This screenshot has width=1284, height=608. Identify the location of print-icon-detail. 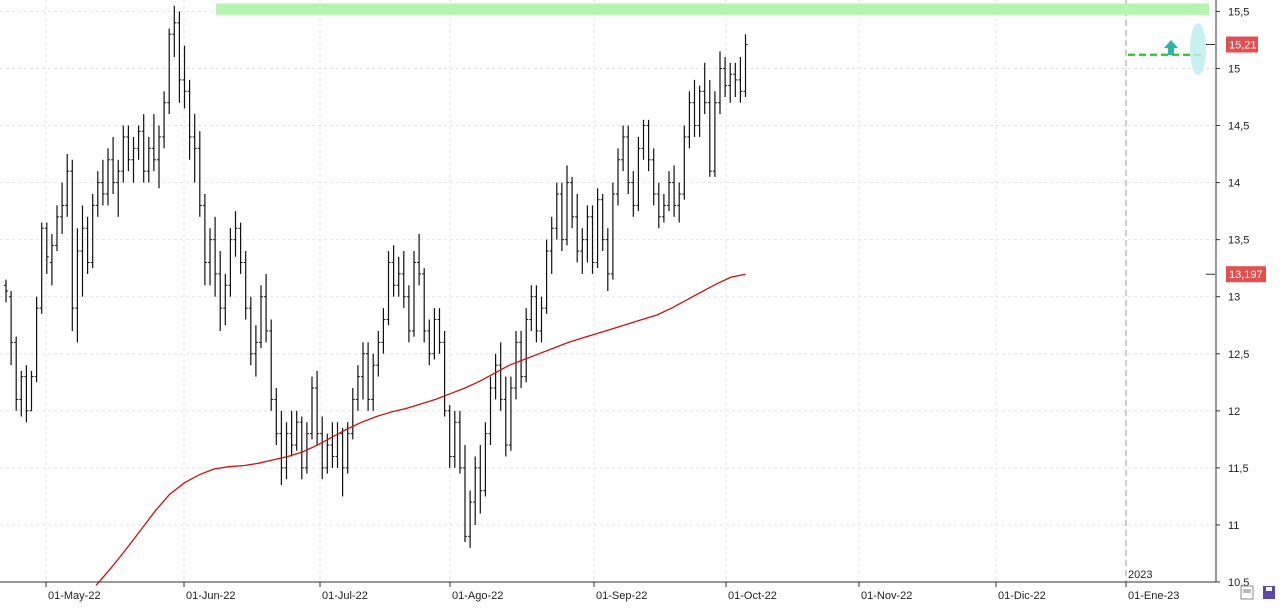
(1247, 591).